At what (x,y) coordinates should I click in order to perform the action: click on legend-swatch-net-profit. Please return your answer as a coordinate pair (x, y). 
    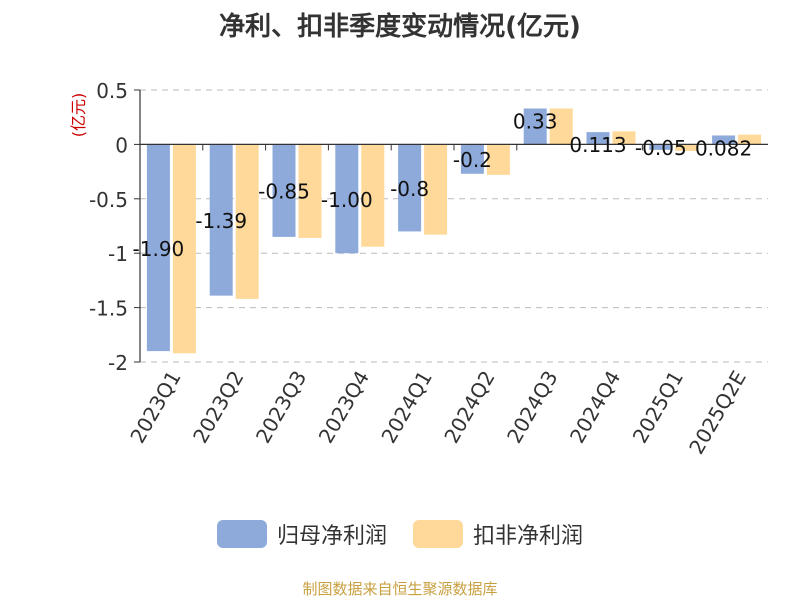
    Looking at the image, I should click on (241, 534).